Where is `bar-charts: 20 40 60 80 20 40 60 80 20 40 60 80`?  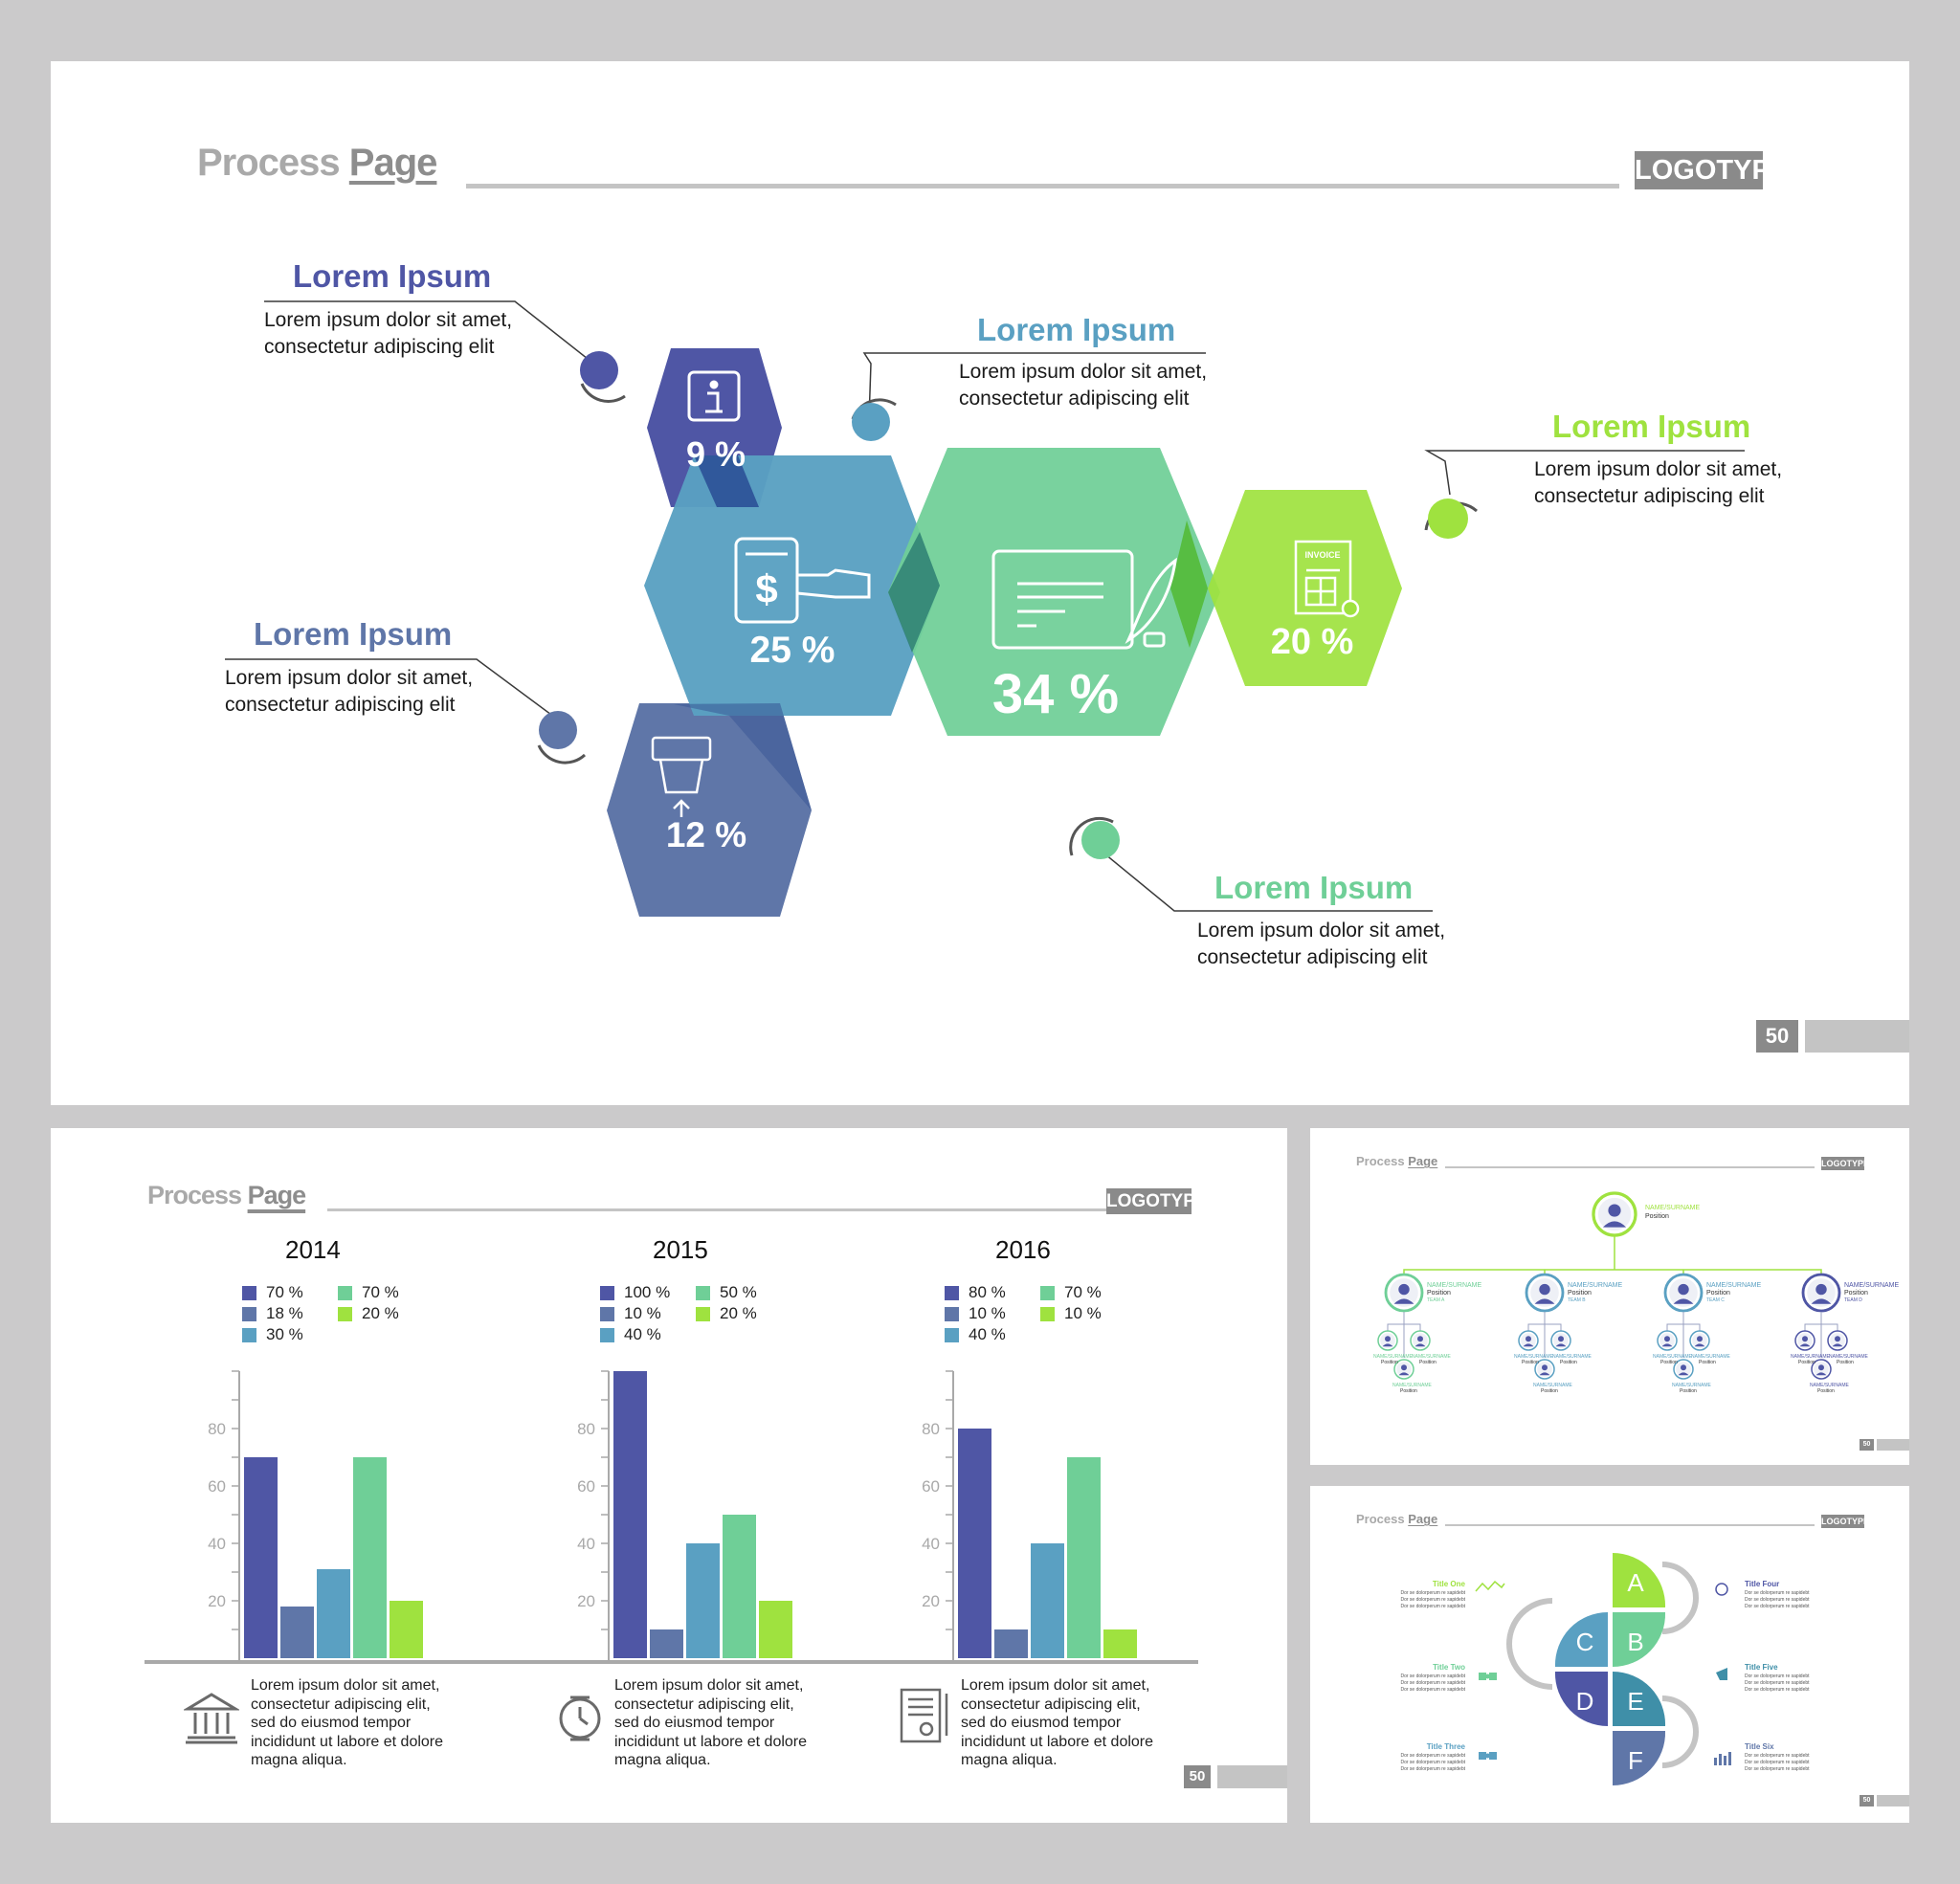 bar-charts: 20 40 60 80 20 40 60 80 20 40 60 80 is located at coordinates (671, 1517).